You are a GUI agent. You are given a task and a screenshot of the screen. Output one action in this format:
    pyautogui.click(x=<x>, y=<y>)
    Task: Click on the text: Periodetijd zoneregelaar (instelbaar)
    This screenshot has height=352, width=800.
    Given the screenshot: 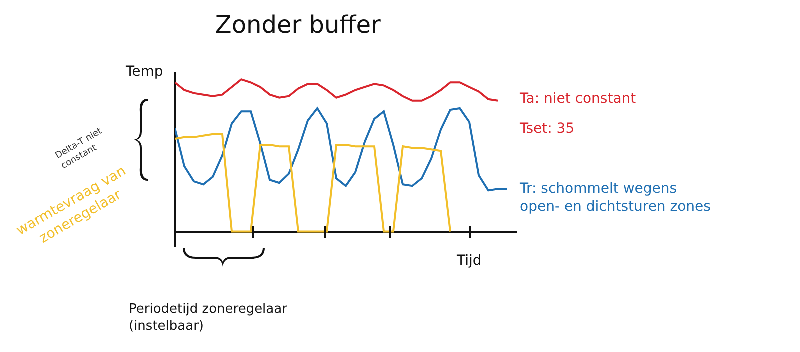 What is the action you would take?
    pyautogui.click(x=208, y=318)
    